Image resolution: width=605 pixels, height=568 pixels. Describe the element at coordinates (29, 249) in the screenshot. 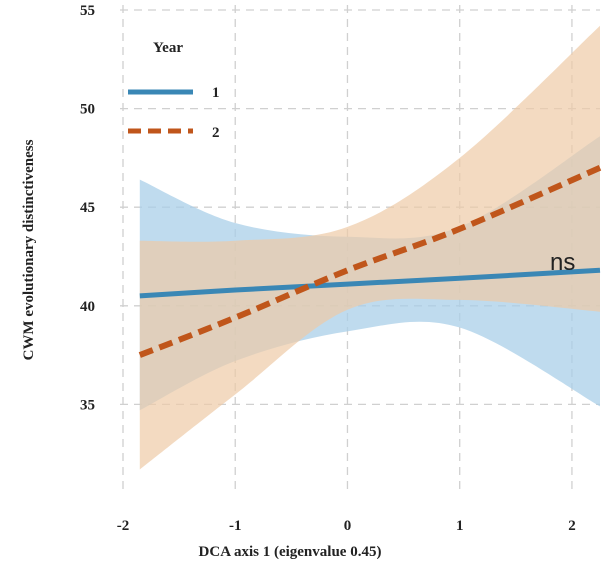

I see `y-axis-title: CWM evolutionary distinctiveness` at that location.